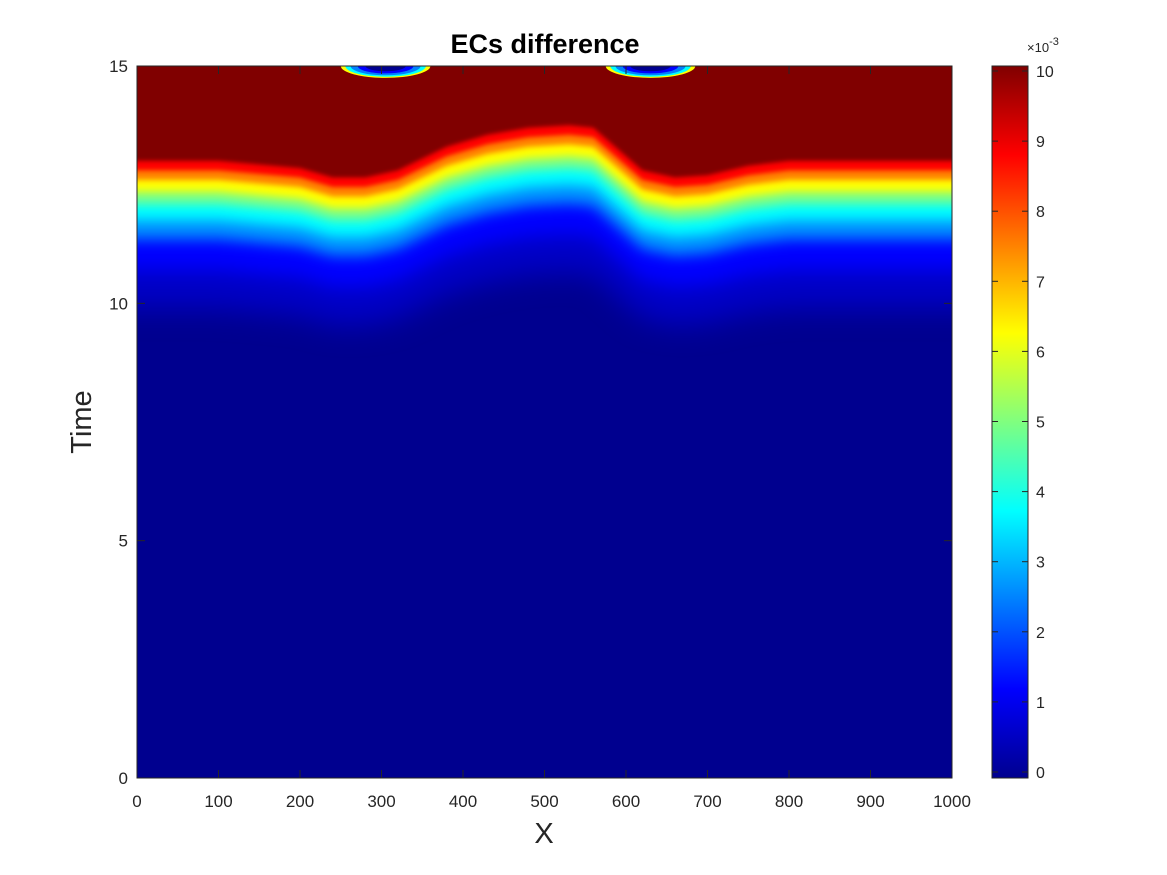  Describe the element at coordinates (1023, 423) in the screenshot. I see `colorbar-ticks: 0 1 2 3 4 5 6 7 8 9 10` at that location.